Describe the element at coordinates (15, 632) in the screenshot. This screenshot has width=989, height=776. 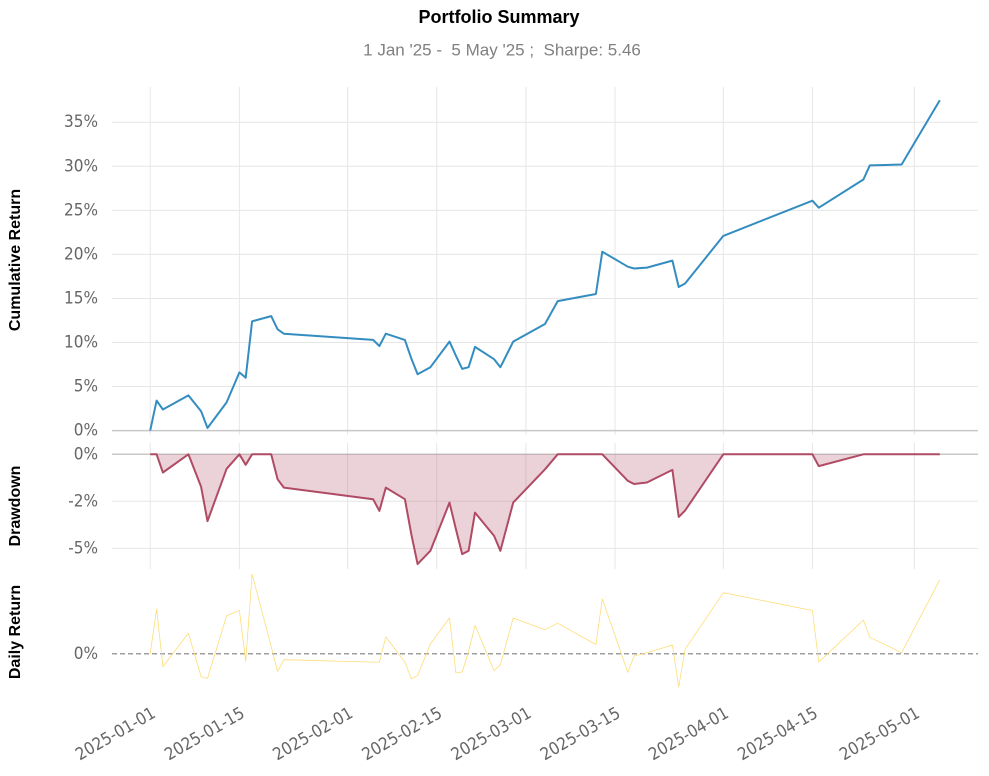
I see `y-axis-label: Daily Return` at that location.